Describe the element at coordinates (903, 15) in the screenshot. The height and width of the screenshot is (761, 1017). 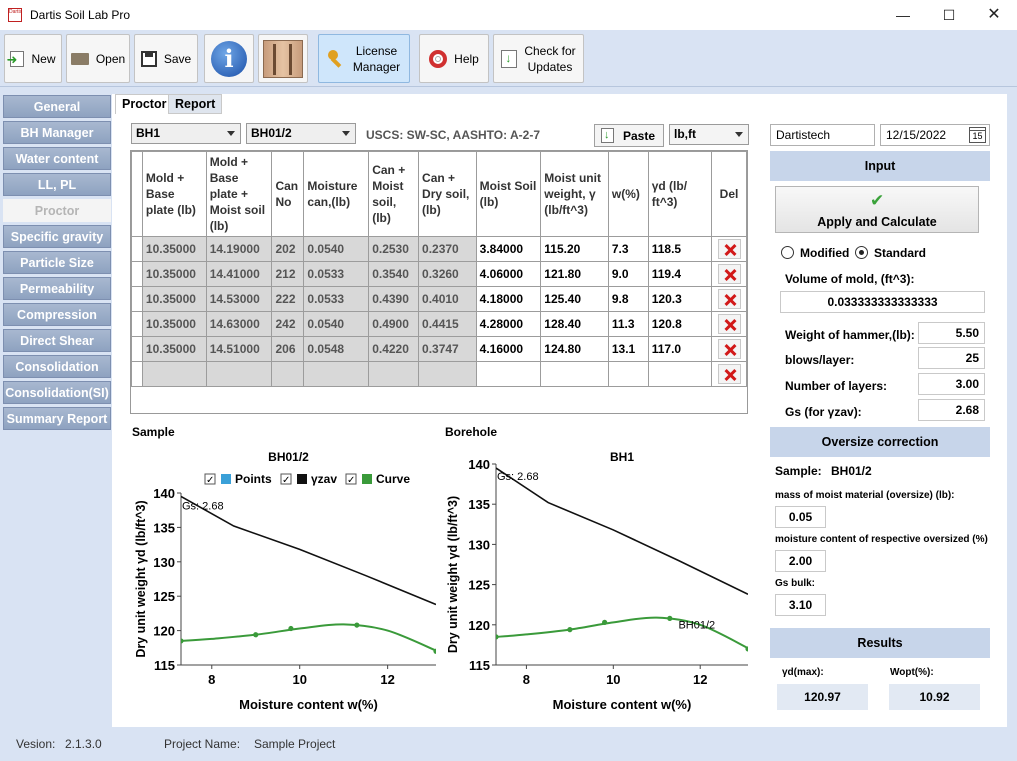
I see `minimize-button: —` at that location.